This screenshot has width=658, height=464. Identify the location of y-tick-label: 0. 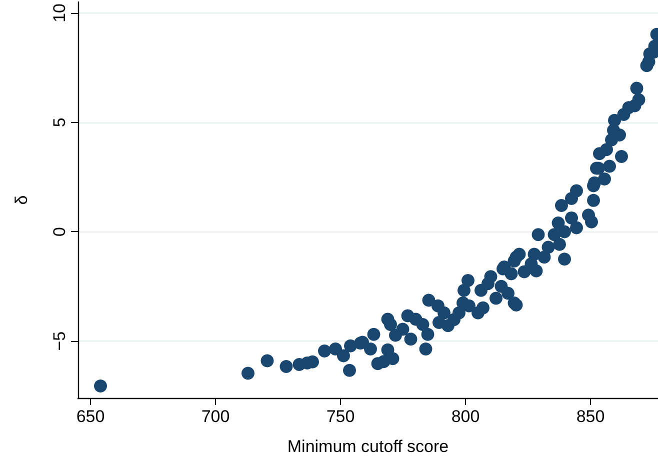
(59, 231).